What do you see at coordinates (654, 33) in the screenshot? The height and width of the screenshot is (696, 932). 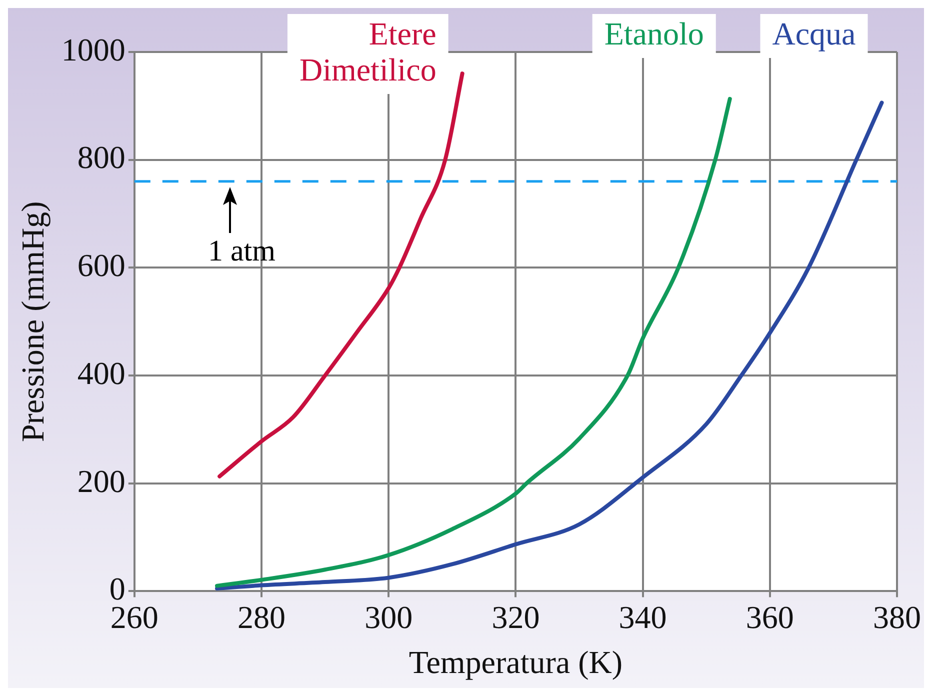 I see `series-label: Etanolo` at bounding box center [654, 33].